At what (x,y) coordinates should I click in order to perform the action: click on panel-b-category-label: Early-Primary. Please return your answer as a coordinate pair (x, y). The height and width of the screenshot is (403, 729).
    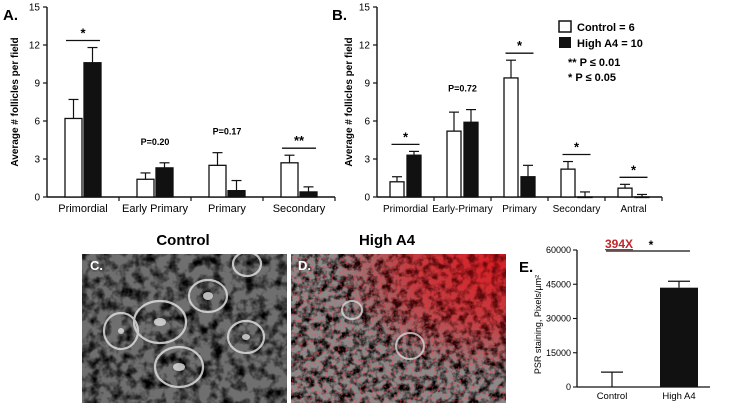
    Looking at the image, I should click on (462, 209).